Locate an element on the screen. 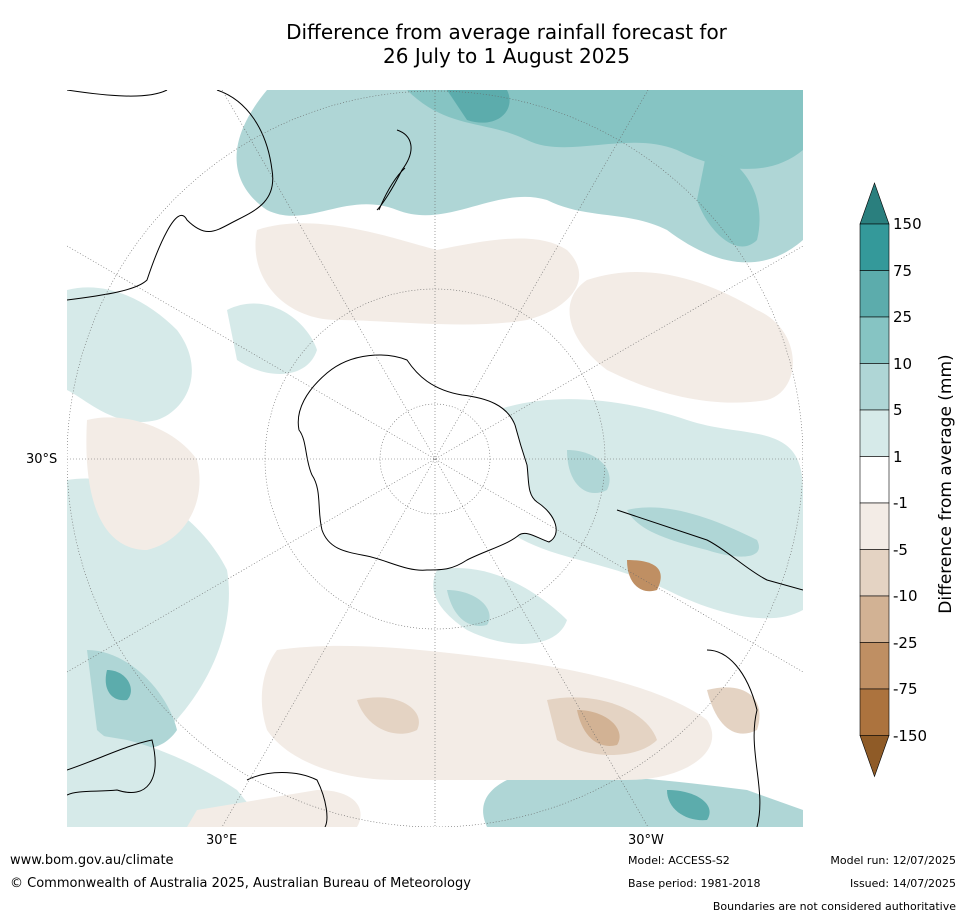  colorbar-tick-label: 5 is located at coordinates (898, 410).